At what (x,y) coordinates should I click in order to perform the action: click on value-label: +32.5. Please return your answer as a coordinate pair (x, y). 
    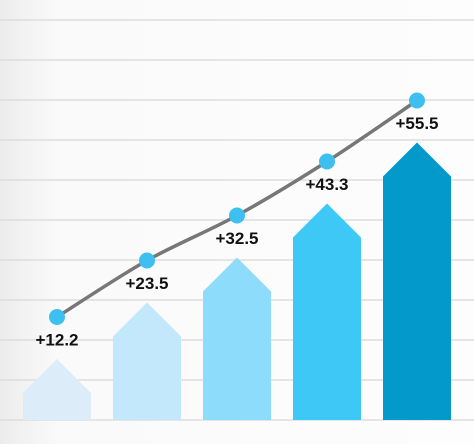
    Looking at the image, I should click on (236, 238).